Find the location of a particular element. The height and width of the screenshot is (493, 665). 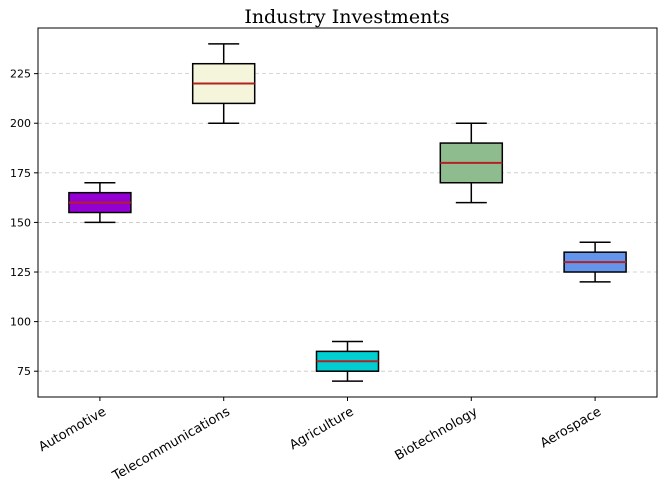

y-tick-label: 125 is located at coordinates (20, 272).